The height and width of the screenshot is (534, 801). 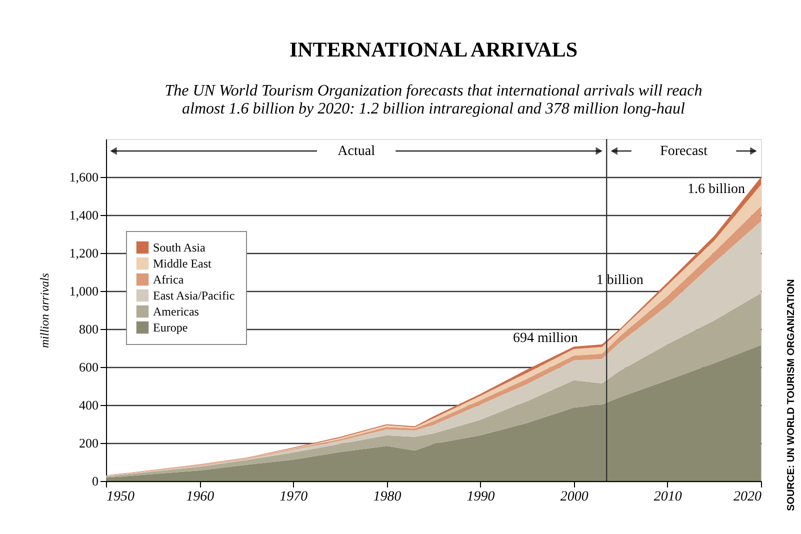 I want to click on y-axis-title: million arrivals, so click(x=44, y=310).